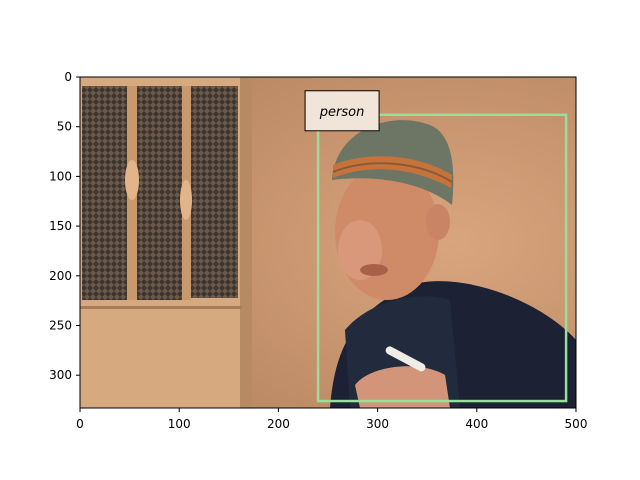 The image size is (640, 480). What do you see at coordinates (60, 276) in the screenshot?
I see `y-tick-label: 200` at bounding box center [60, 276].